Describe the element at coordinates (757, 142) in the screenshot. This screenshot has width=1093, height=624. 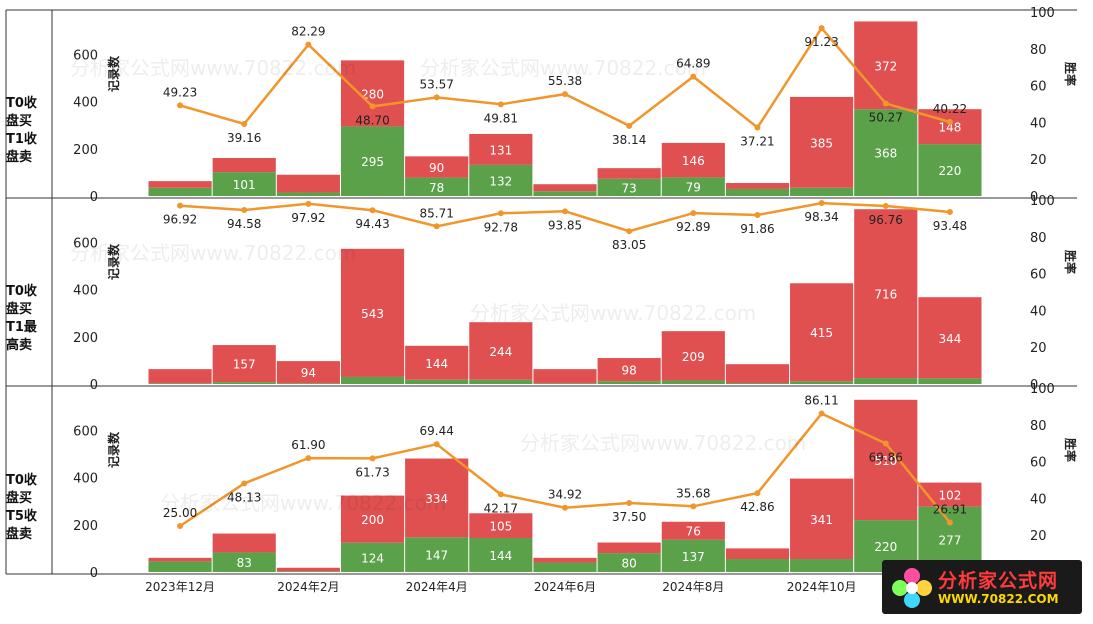
I see `rate-label: 37.21` at that location.